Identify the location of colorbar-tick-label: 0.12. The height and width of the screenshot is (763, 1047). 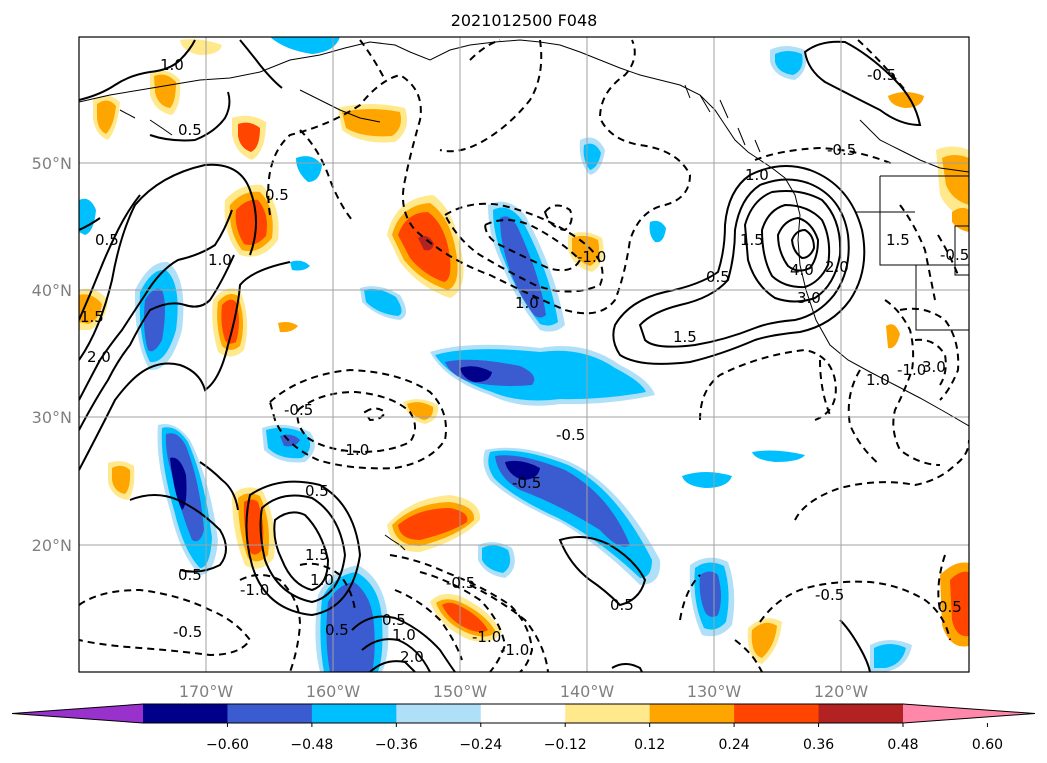
(649, 745).